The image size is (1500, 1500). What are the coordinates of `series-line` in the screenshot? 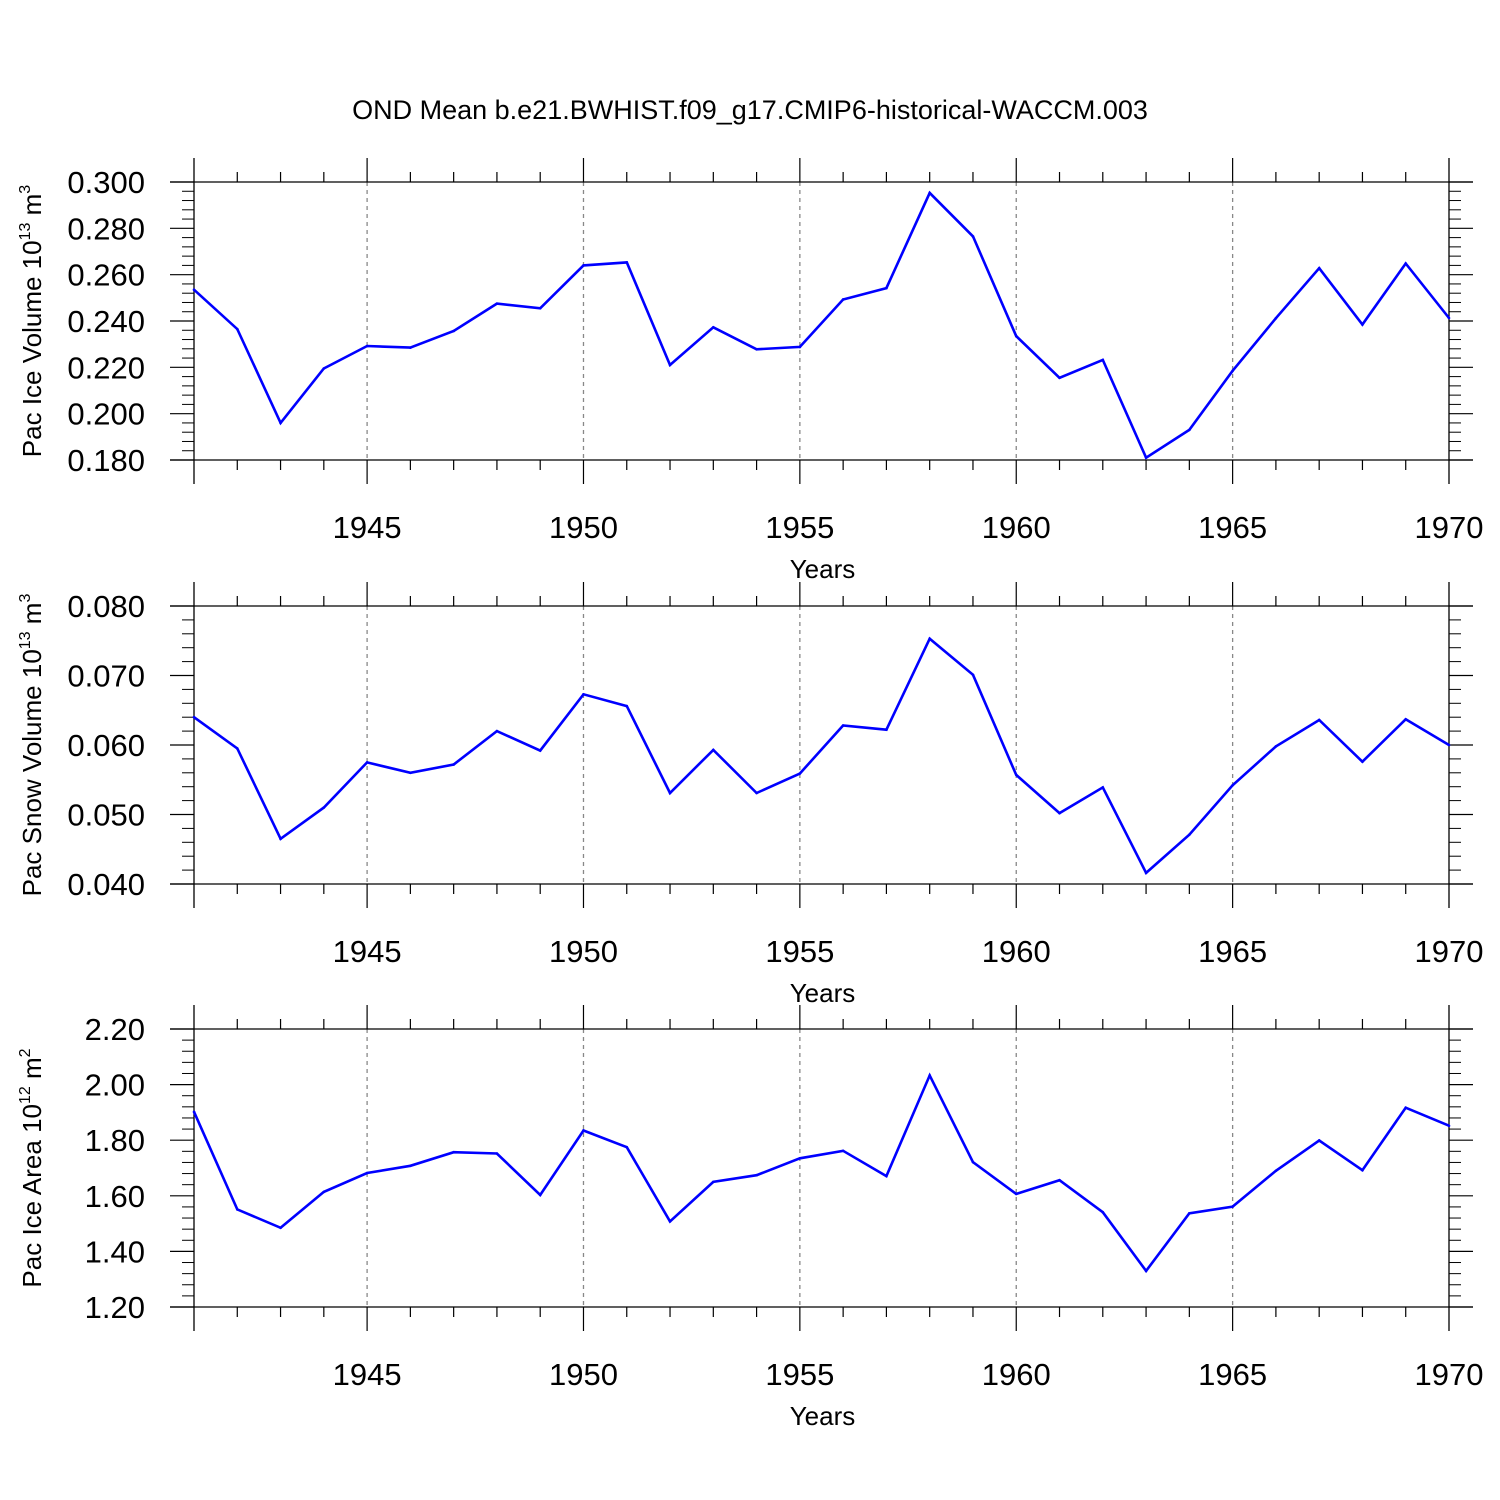 It's located at (821, 1173).